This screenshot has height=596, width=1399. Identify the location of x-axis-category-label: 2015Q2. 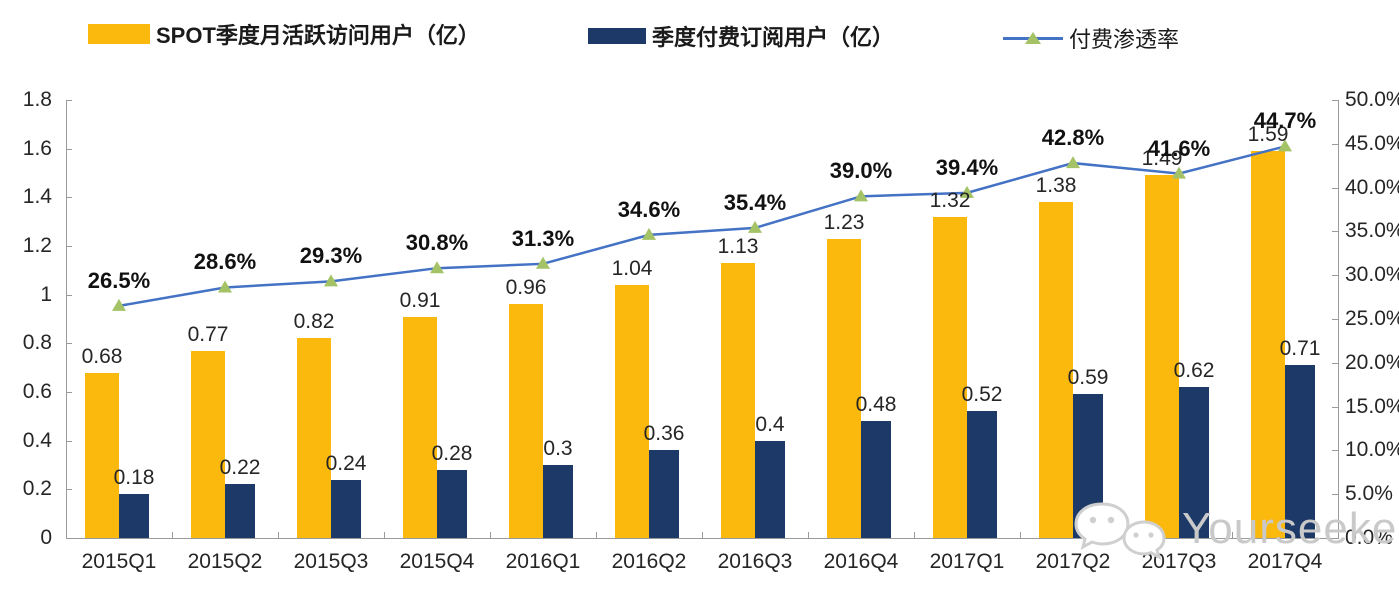
(225, 561).